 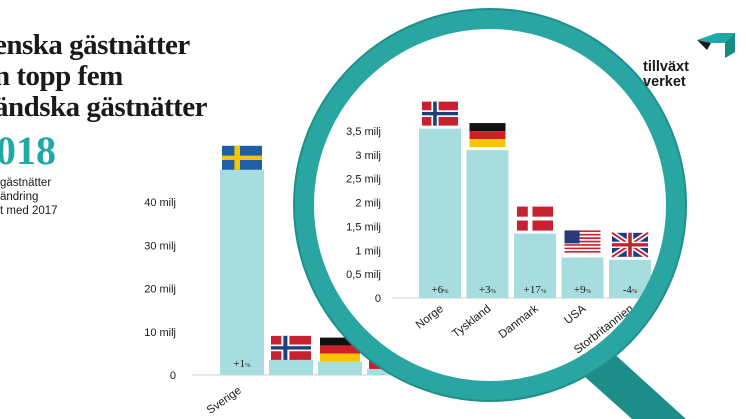 What do you see at coordinates (160, 246) in the screenshot?
I see `y-tick-label: 30 milj` at bounding box center [160, 246].